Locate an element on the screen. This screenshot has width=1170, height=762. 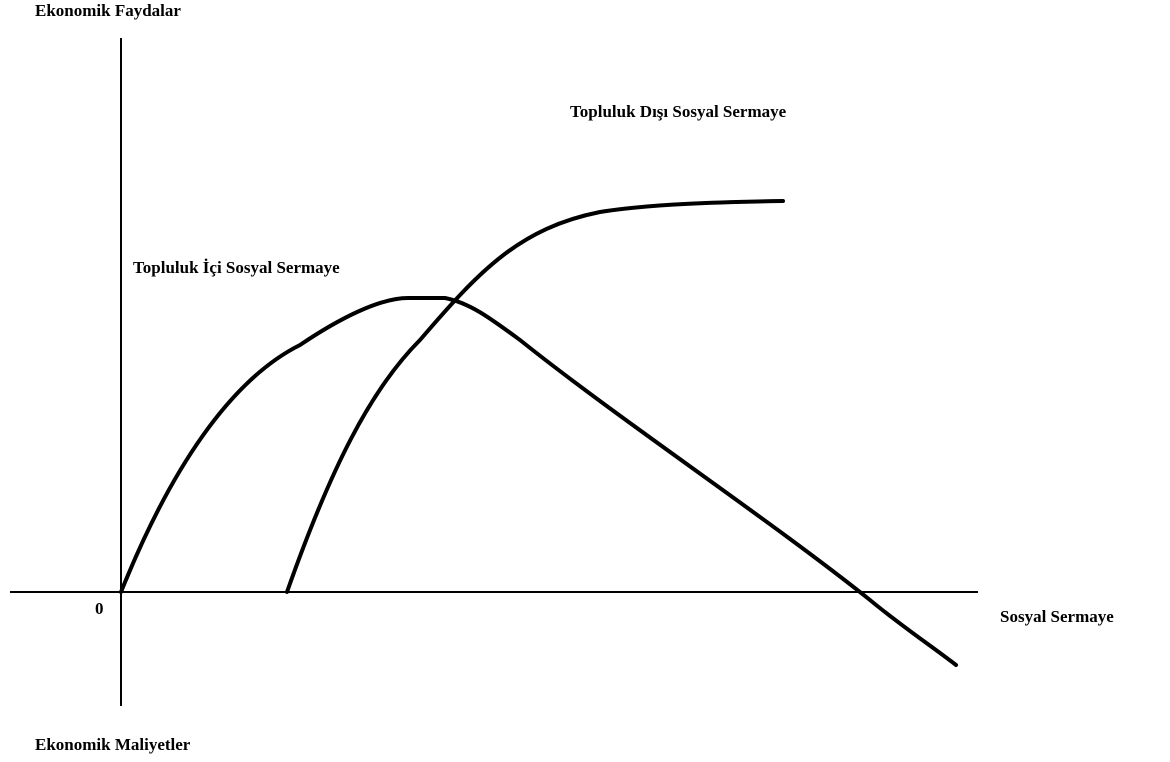
y-axis-bottom-label: Ekonomik Maliyetler is located at coordinates (113, 744).